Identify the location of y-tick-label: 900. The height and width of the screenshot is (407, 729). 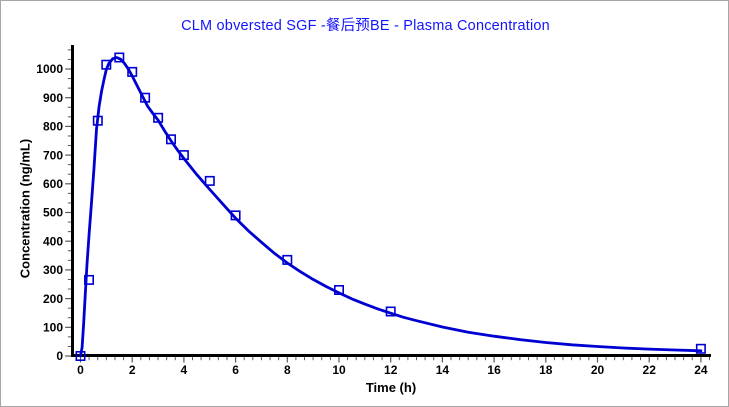
(53, 98).